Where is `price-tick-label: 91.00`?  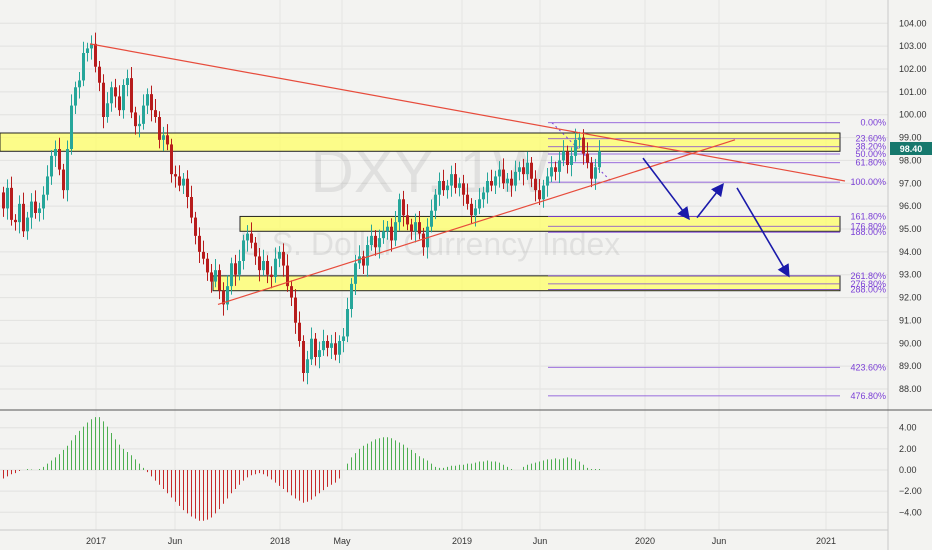
price-tick-label: 91.00 is located at coordinates (910, 320).